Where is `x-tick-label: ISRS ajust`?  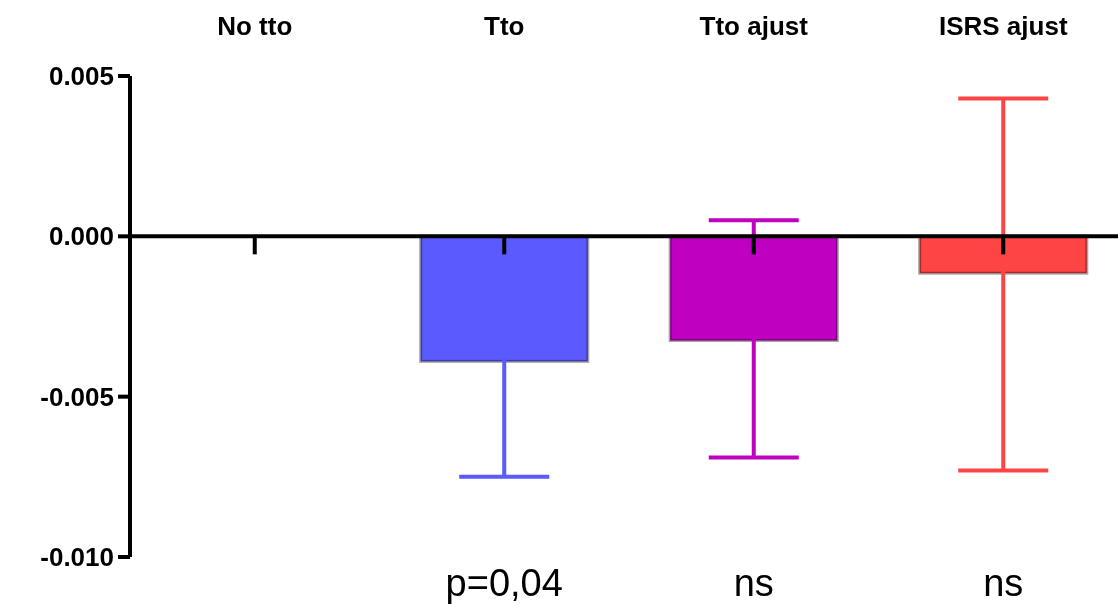
x-tick-label: ISRS ajust is located at coordinates (1003, 26).